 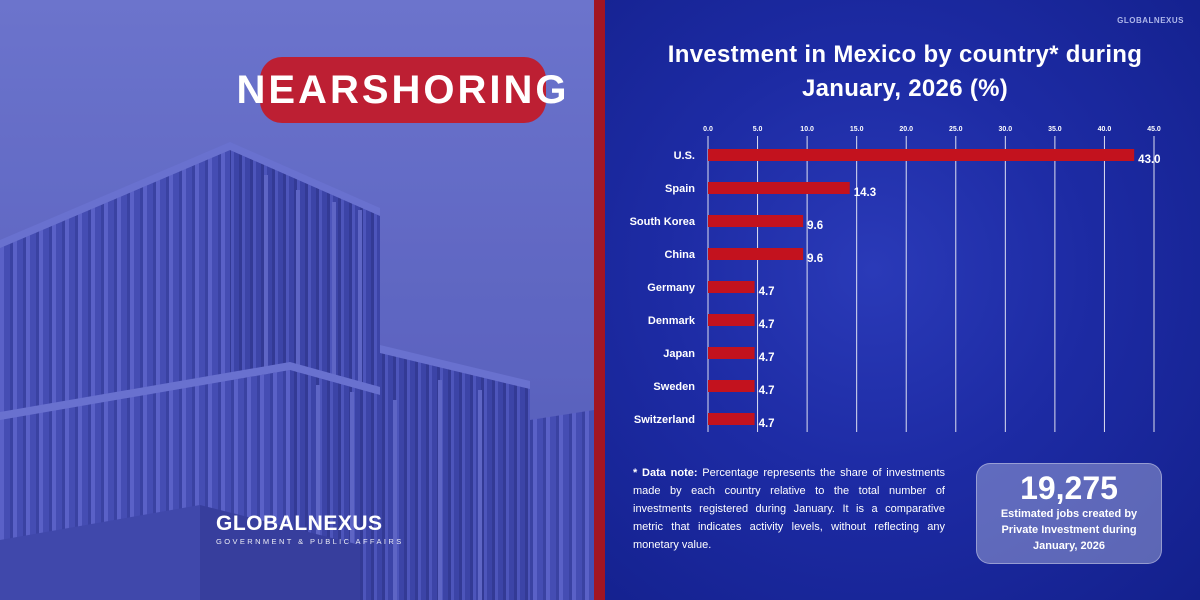 What do you see at coordinates (679, 354) in the screenshot?
I see `category-label: Japan` at bounding box center [679, 354].